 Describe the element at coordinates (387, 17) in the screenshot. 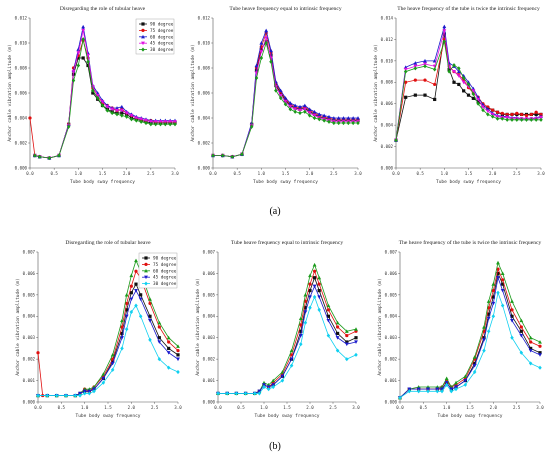

I see `y-tick-label: 0.014` at that location.